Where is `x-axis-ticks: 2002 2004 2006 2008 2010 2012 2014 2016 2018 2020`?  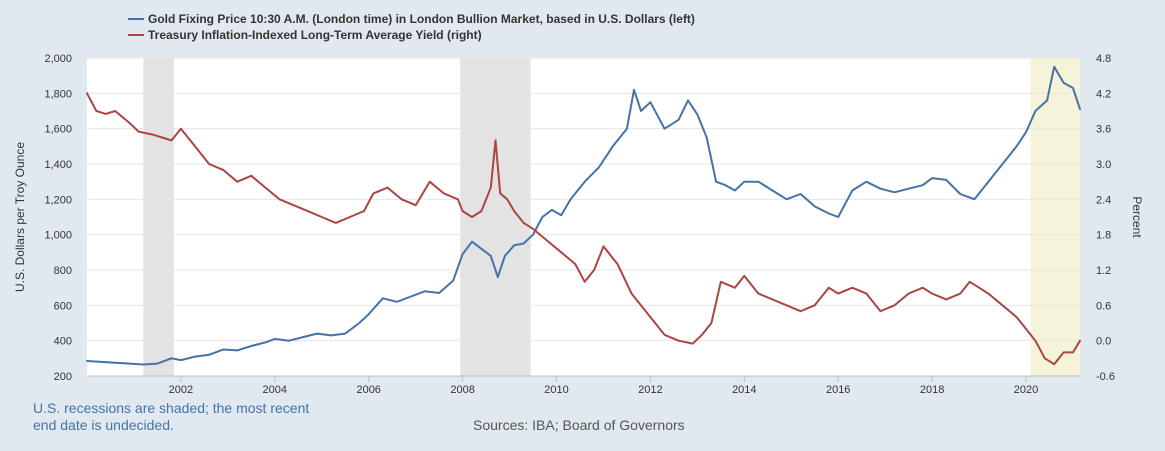 x-axis-ticks: 2002 2004 2006 2008 2010 2012 2014 2016 2018 2020 is located at coordinates (583, 385).